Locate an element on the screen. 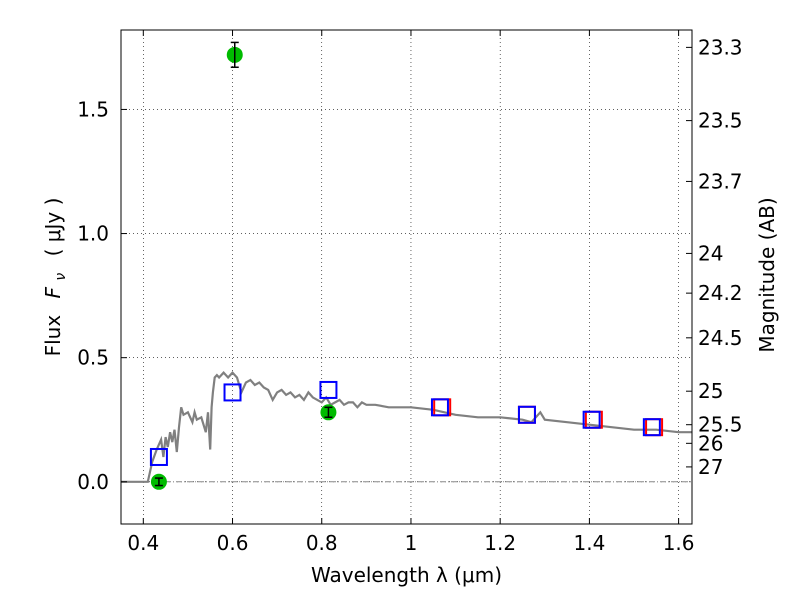 This screenshot has height=600, width=800. y2-tick-label: 23.7 is located at coordinates (720, 181).